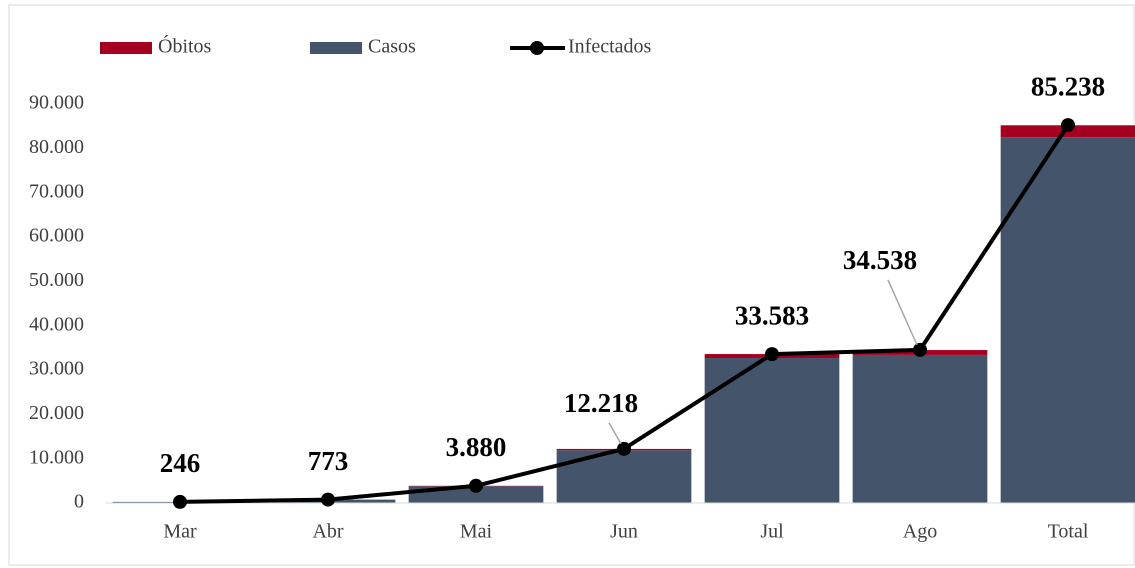 The height and width of the screenshot is (568, 1135). What do you see at coordinates (185, 46) in the screenshot?
I see `legend-label: Óbitos` at bounding box center [185, 46].